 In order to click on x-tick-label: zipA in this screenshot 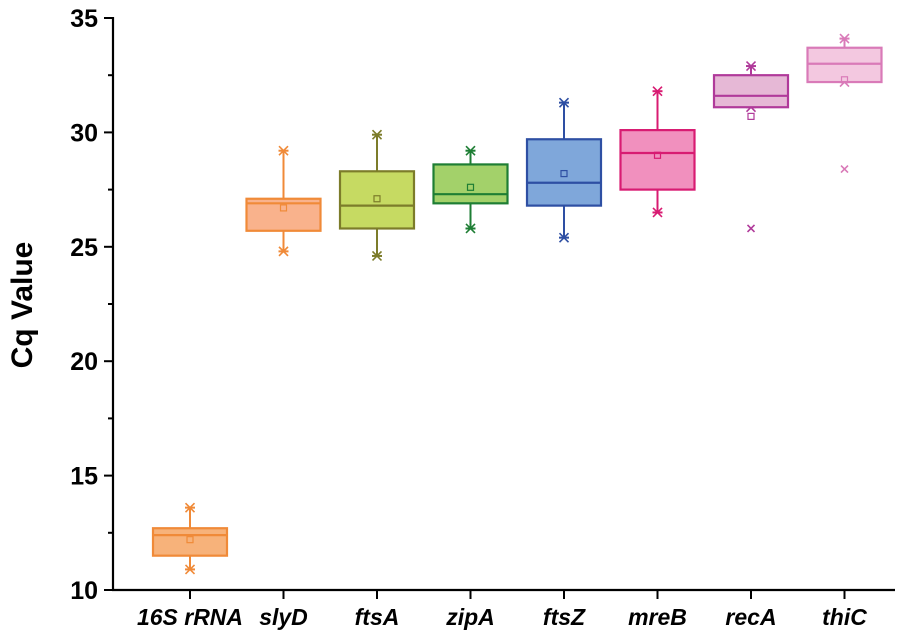, I will do `click(470, 617)`.